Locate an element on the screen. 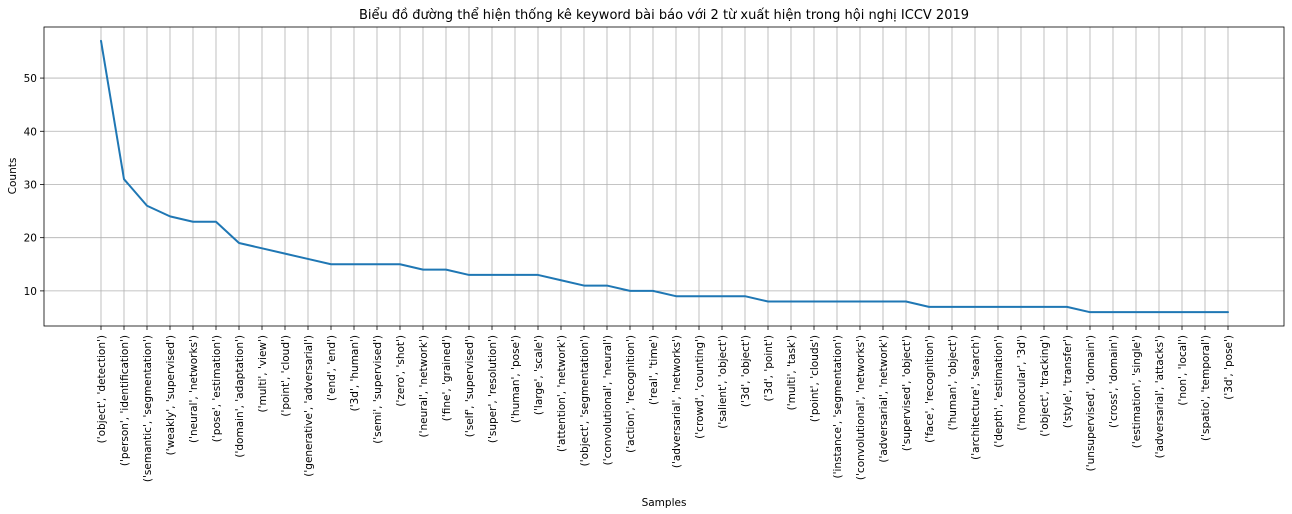 The width and height of the screenshot is (1292, 514). y-tick-label: 40 is located at coordinates (30, 132).